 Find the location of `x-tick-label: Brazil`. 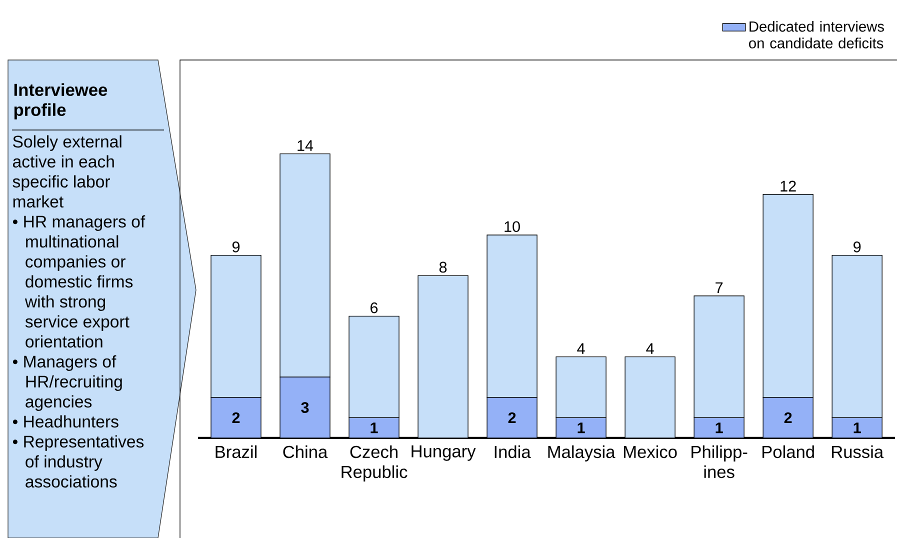

x-tick-label: Brazil is located at coordinates (236, 451).